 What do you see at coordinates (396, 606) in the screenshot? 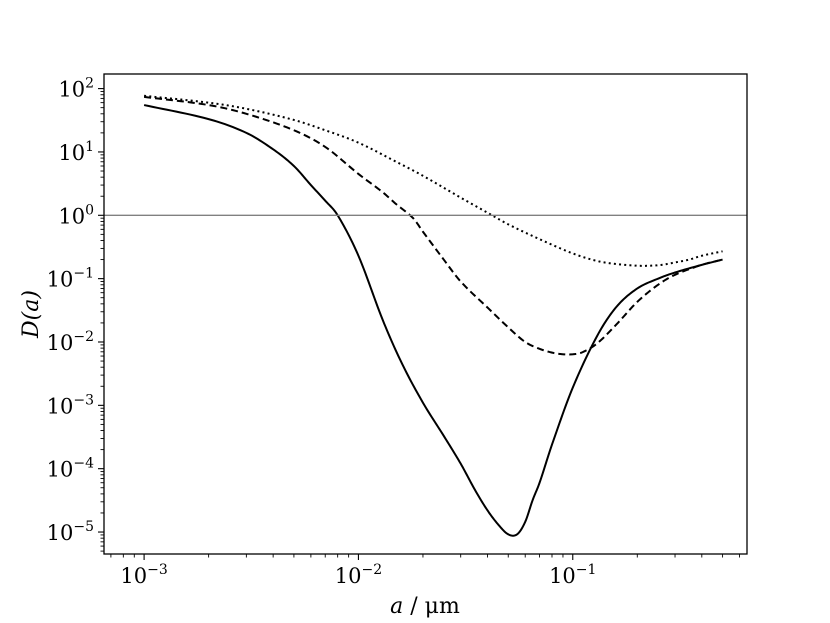
I see `x-axis-title-var: a` at bounding box center [396, 606].